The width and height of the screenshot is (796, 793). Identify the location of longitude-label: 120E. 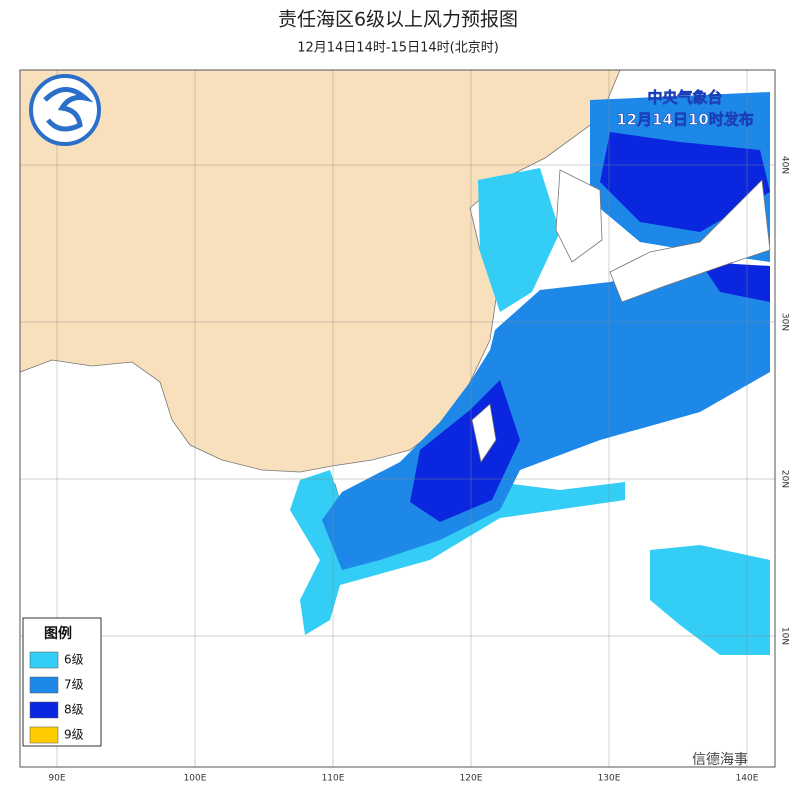
(471, 779).